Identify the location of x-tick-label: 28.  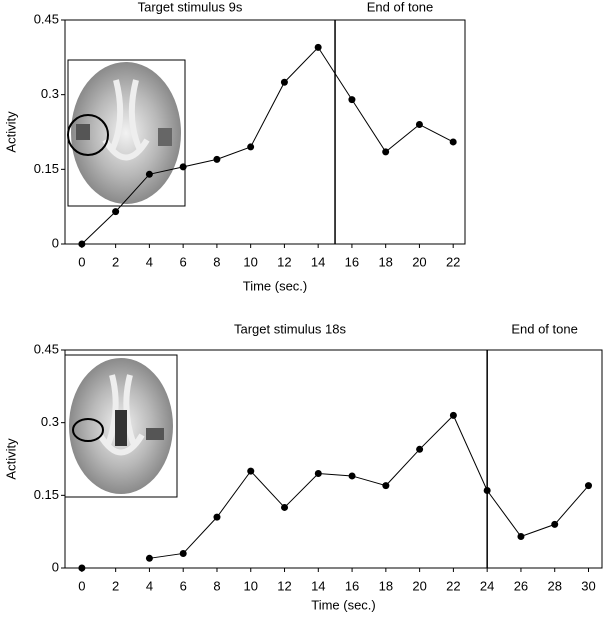
(554, 585).